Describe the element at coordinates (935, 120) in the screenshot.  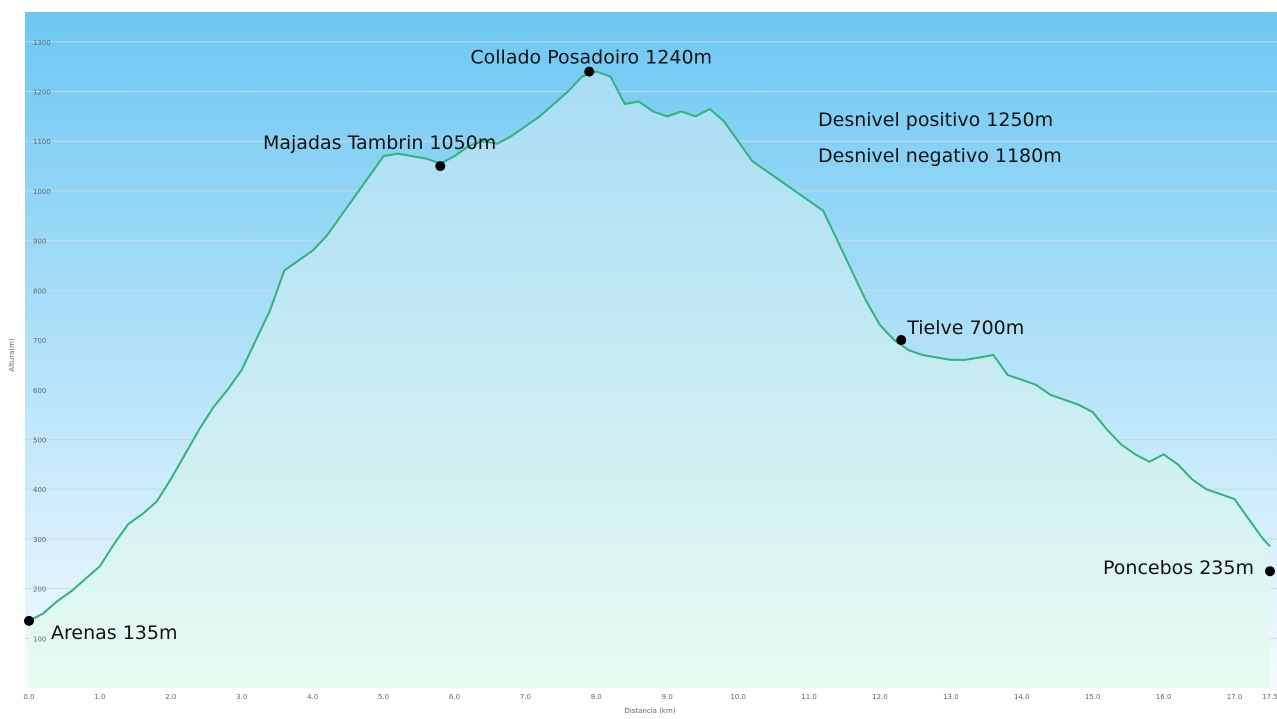
I see `annotation-positive-gain: Desnivel positivo 1250m` at that location.